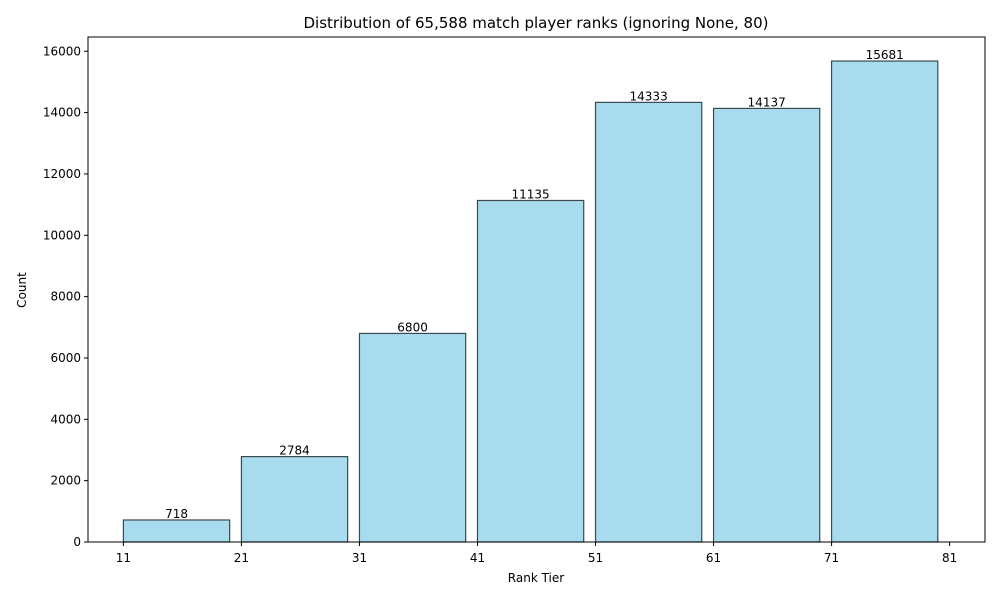  Describe the element at coordinates (831, 558) in the screenshot. I see `x-tick-label: 71` at that location.